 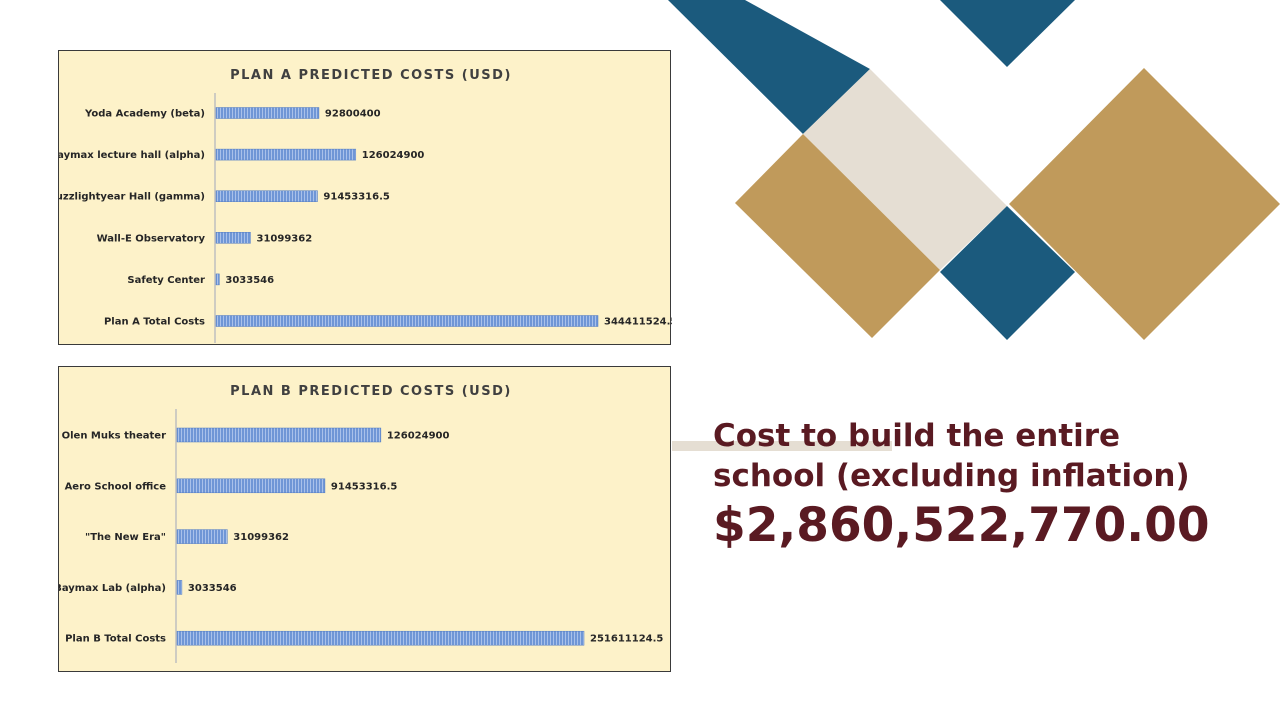 What do you see at coordinates (356, 197) in the screenshot?
I see `plan-a-value-label: 91453316.5` at bounding box center [356, 197].